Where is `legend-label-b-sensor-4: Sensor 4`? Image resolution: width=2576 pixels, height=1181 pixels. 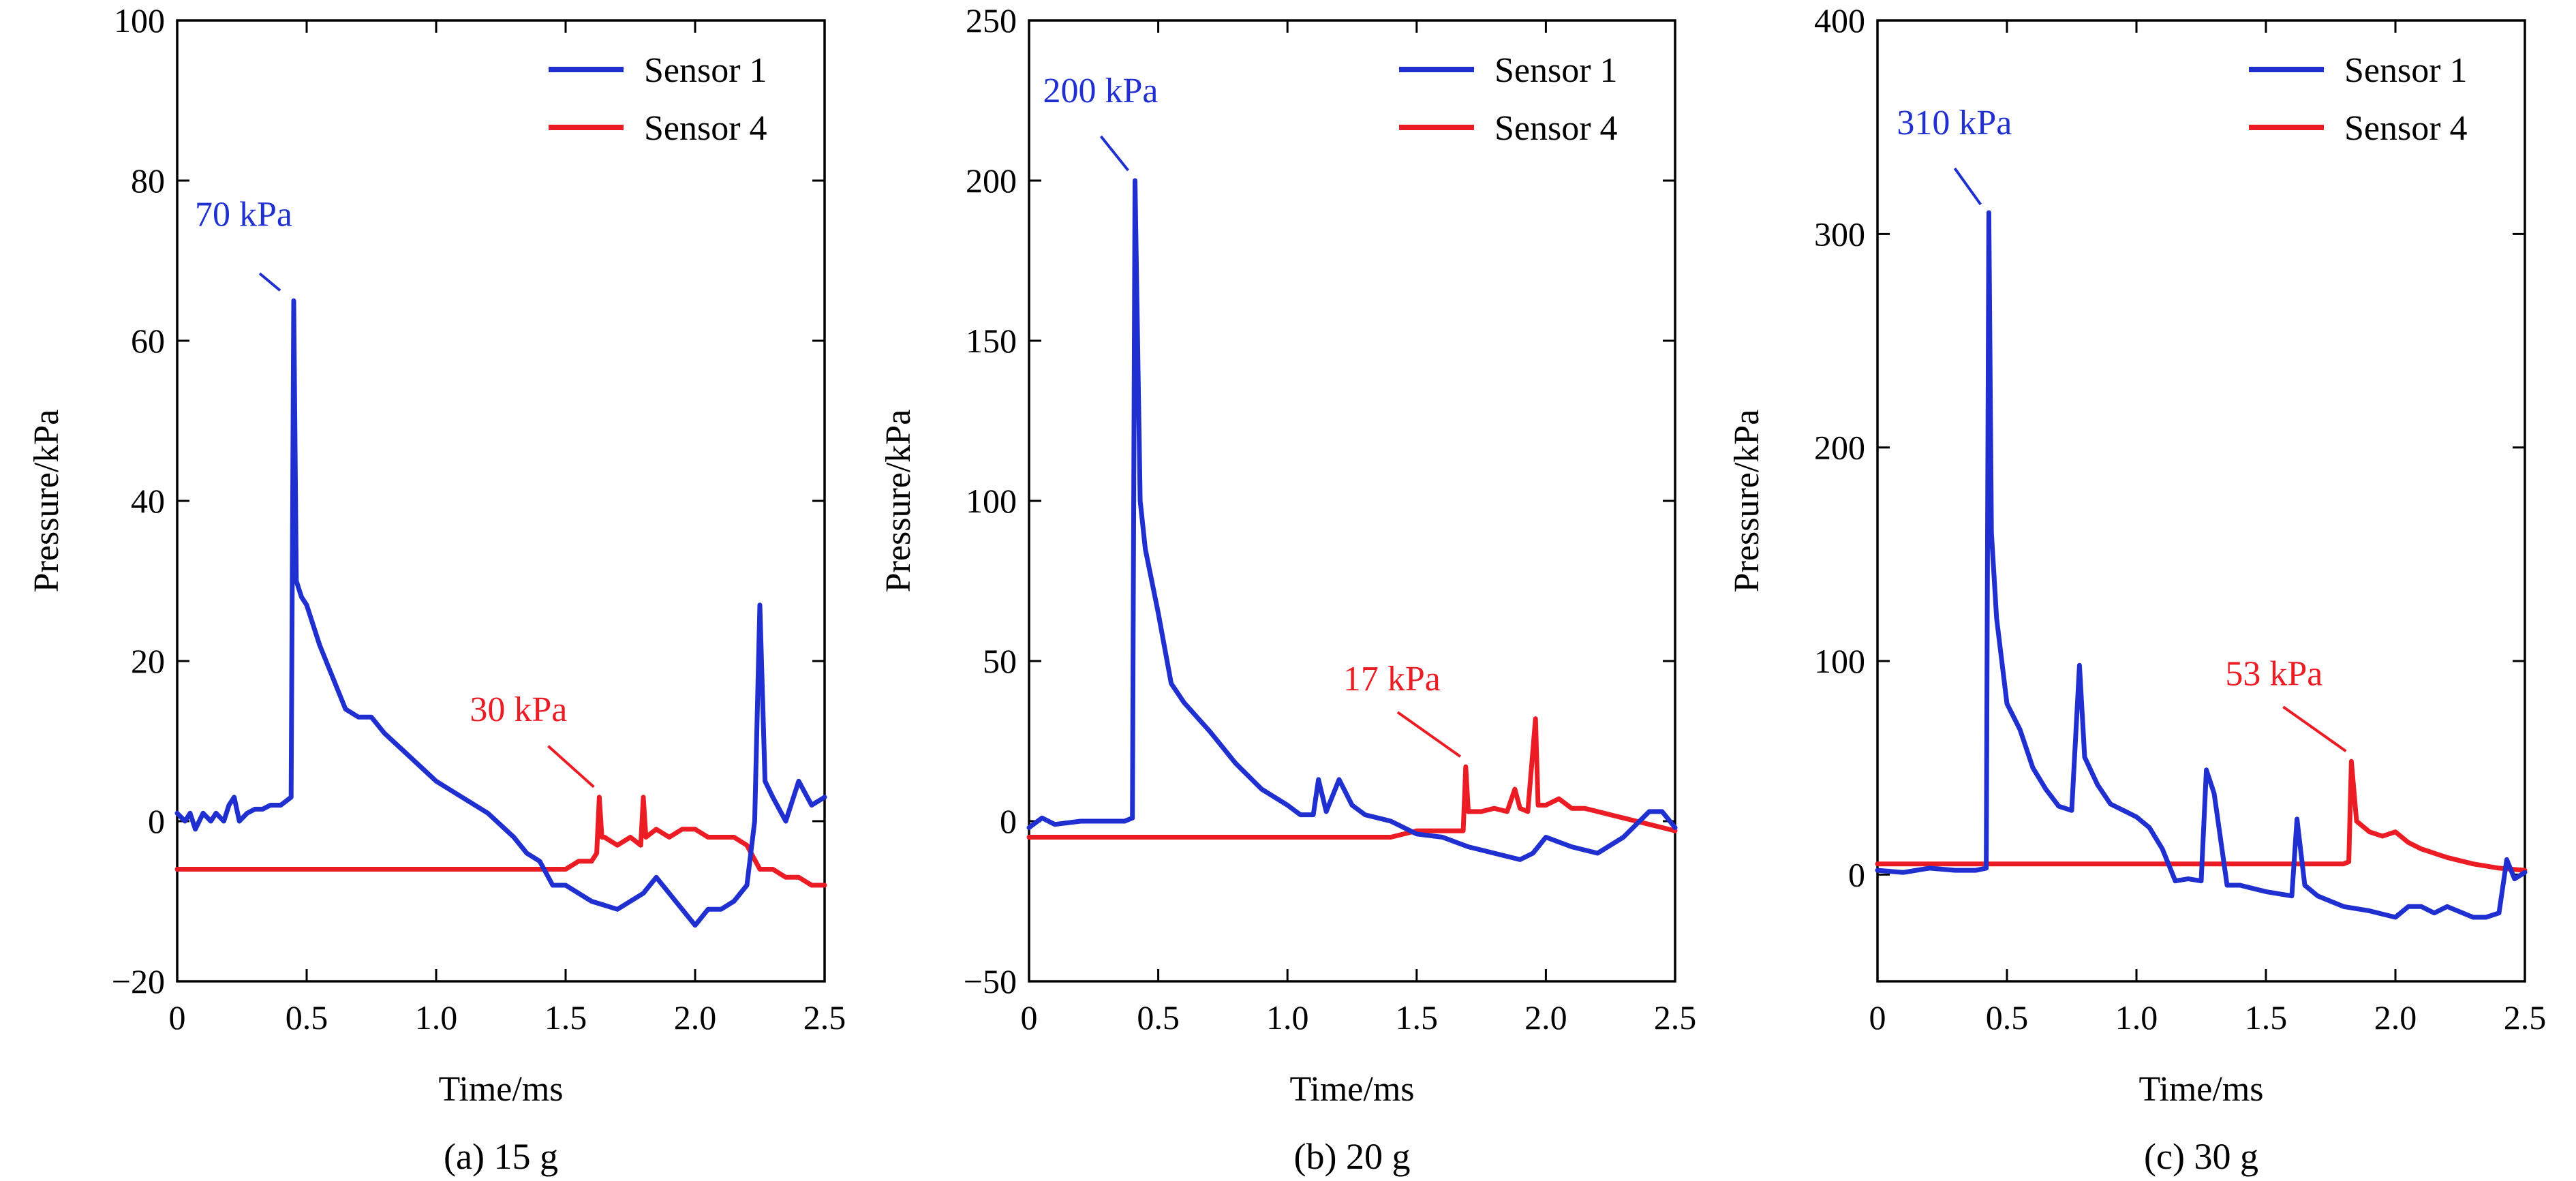
legend-label-b-sensor-4: Sensor 4 is located at coordinates (1556, 128).